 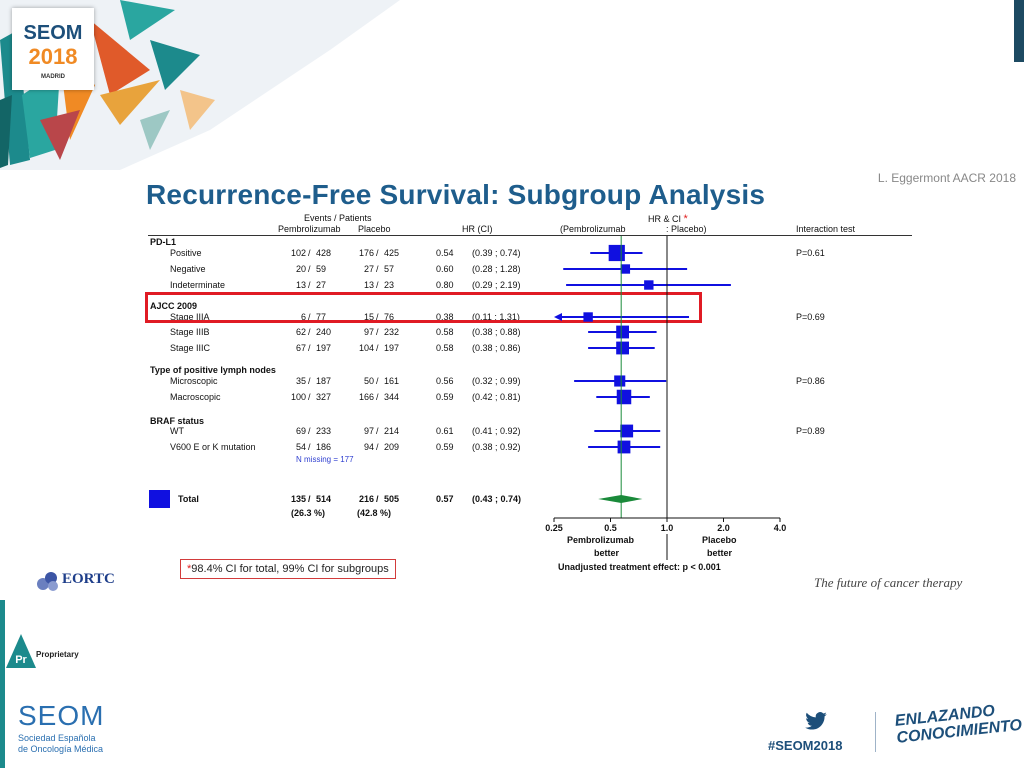 I want to click on events-header: Events / Patients, so click(x=338, y=218).